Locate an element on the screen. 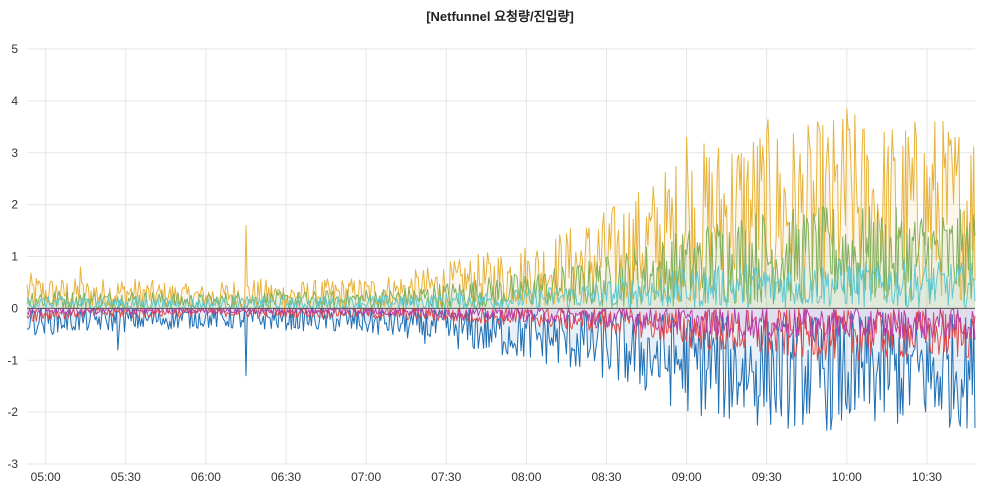  series-line-cyan is located at coordinates (501, 285).